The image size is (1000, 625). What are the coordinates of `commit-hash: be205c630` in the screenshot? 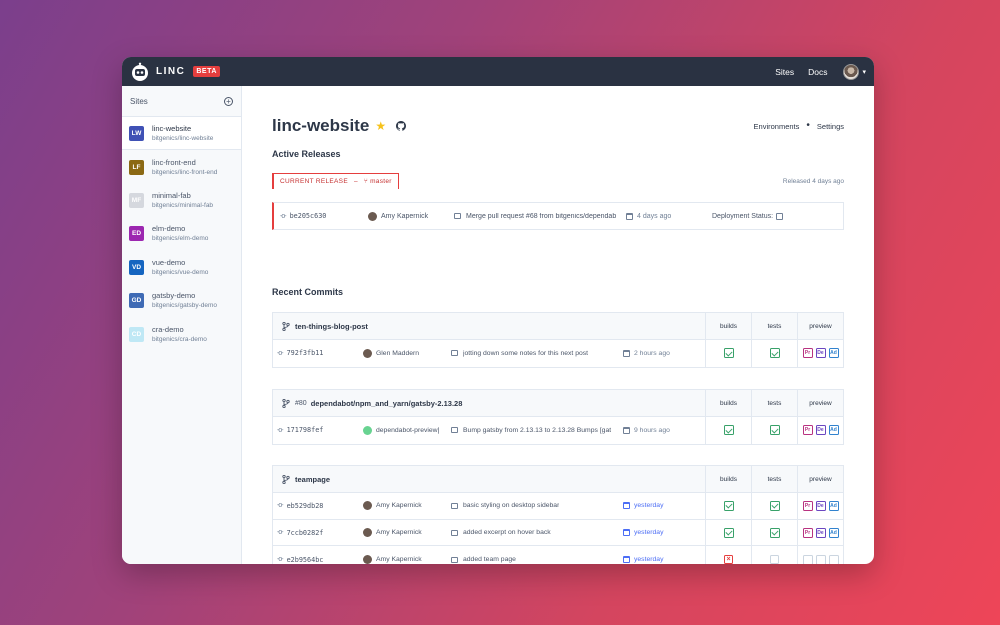 It's located at (308, 216).